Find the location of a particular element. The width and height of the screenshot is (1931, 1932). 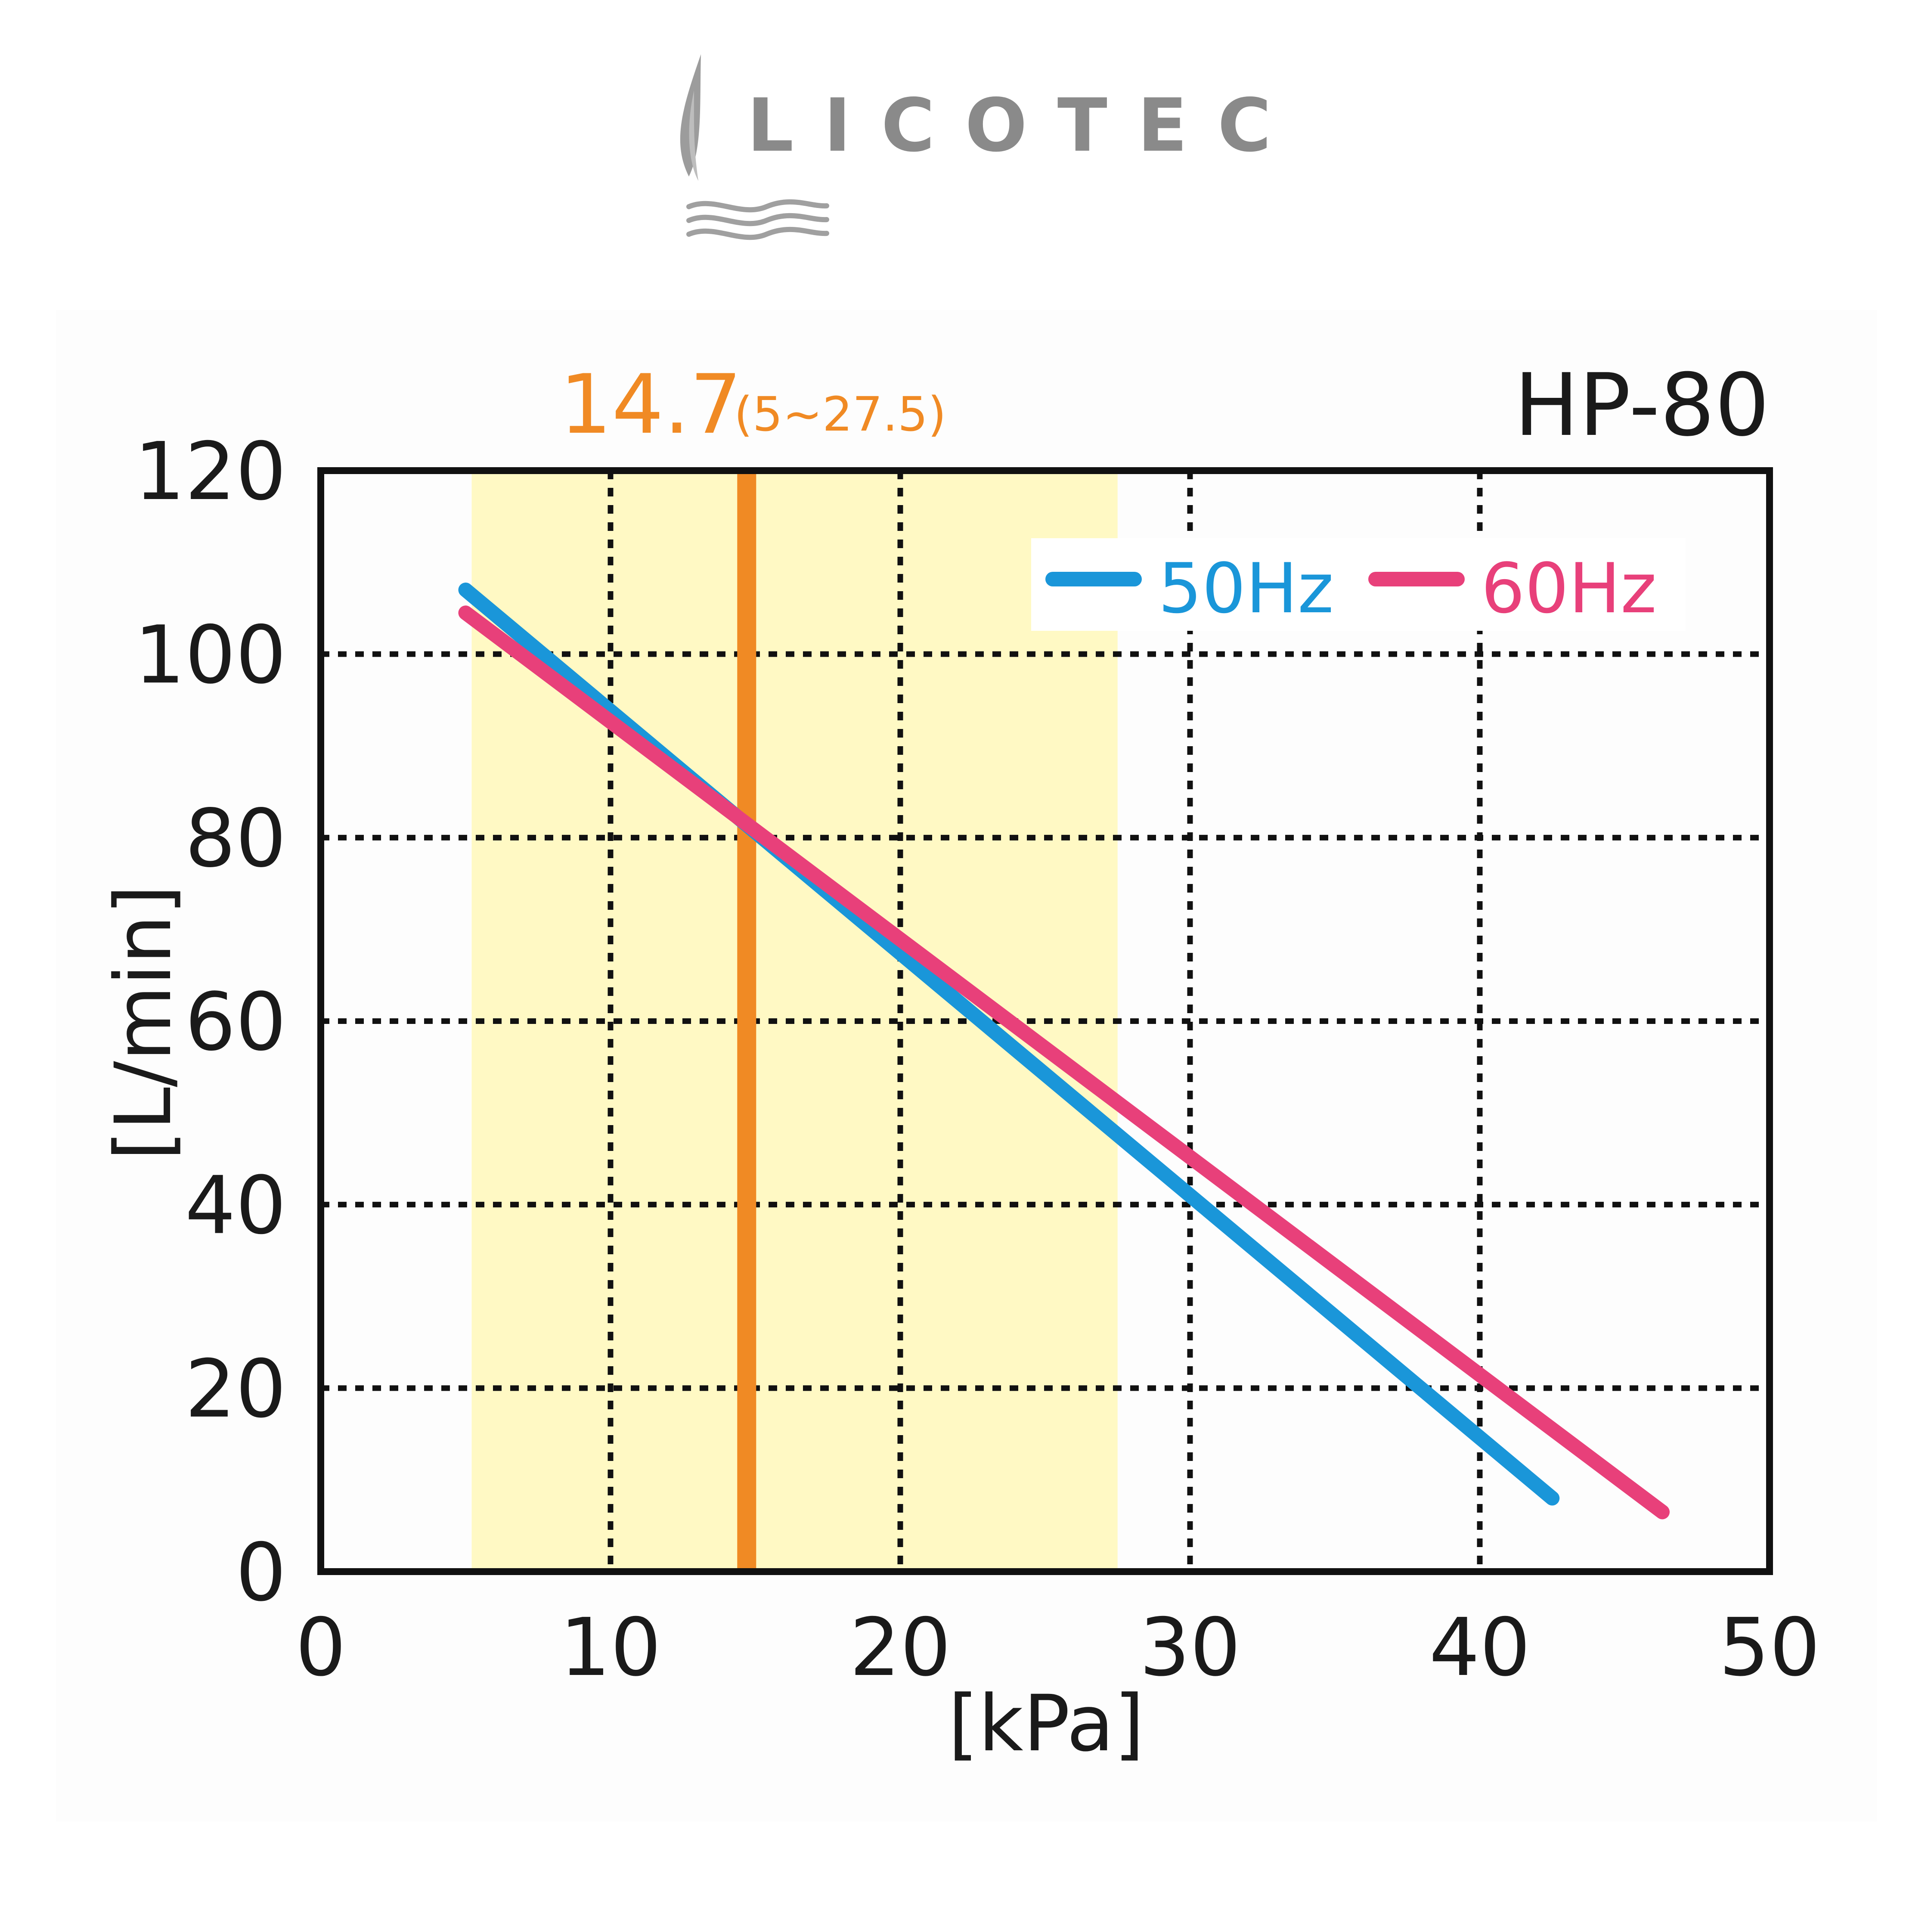

y-tick-label: 100 is located at coordinates (210, 654).